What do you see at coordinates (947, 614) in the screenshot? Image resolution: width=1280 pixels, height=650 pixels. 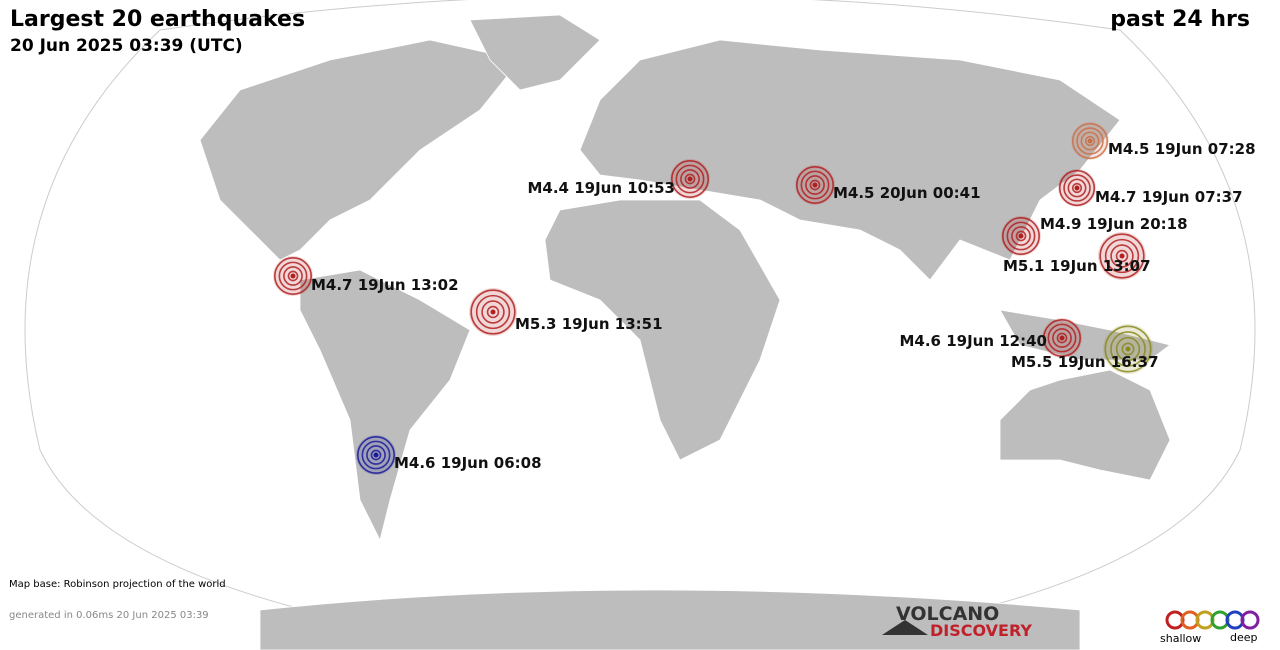 I see `logo-top: VOLCANO` at bounding box center [947, 614].